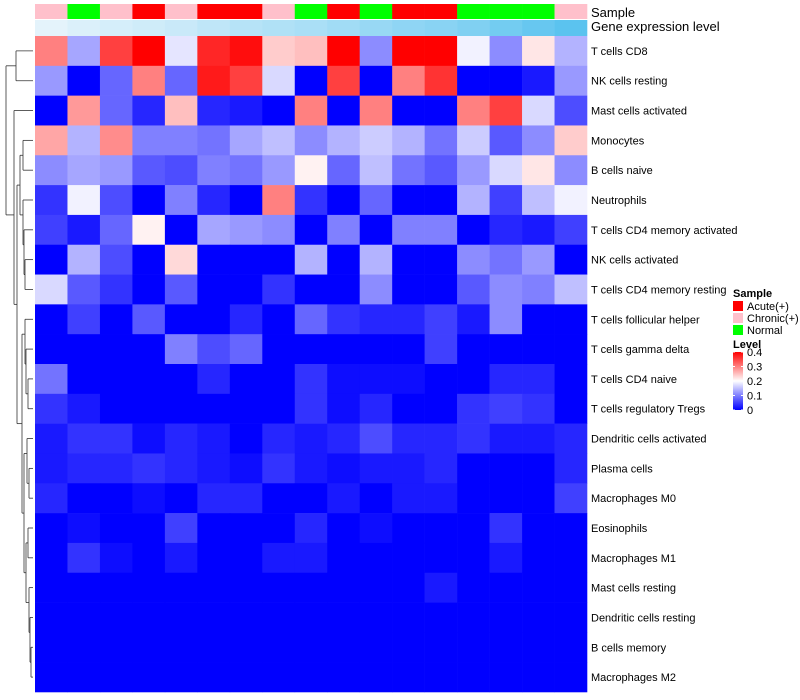 Image resolution: width=800 pixels, height=700 pixels. I want to click on legend-label-acute: Acute(+), so click(768, 307).